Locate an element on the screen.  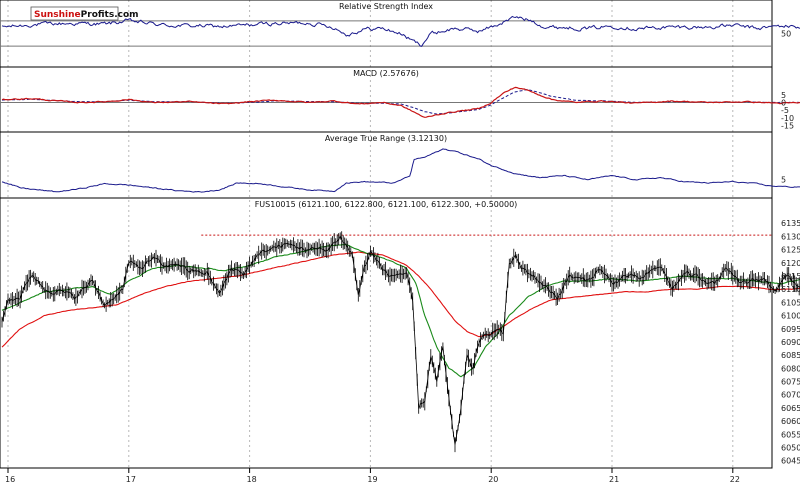
y-tick-label: 6080 is located at coordinates (790, 368).